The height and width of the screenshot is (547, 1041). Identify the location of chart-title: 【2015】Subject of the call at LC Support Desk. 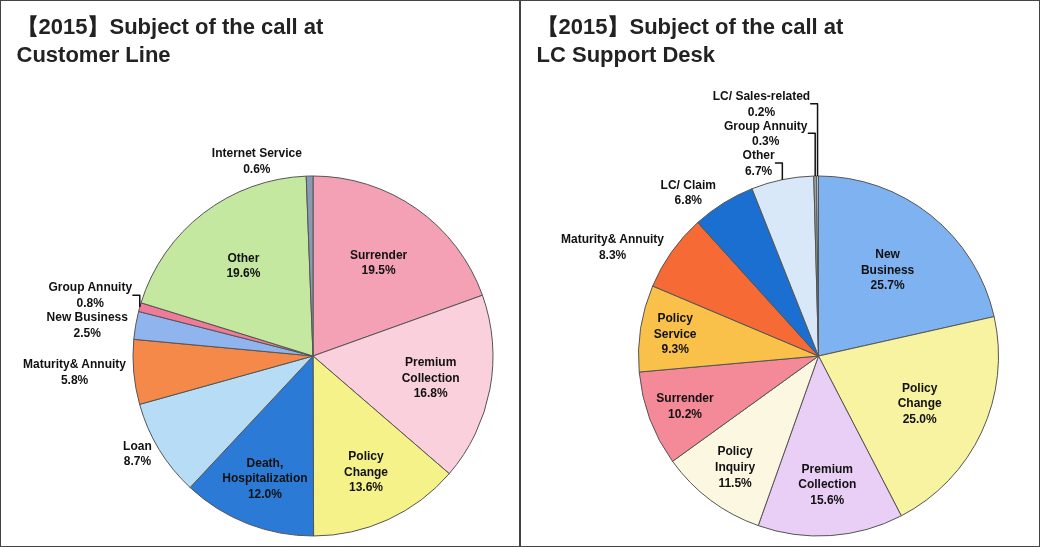
(690, 40).